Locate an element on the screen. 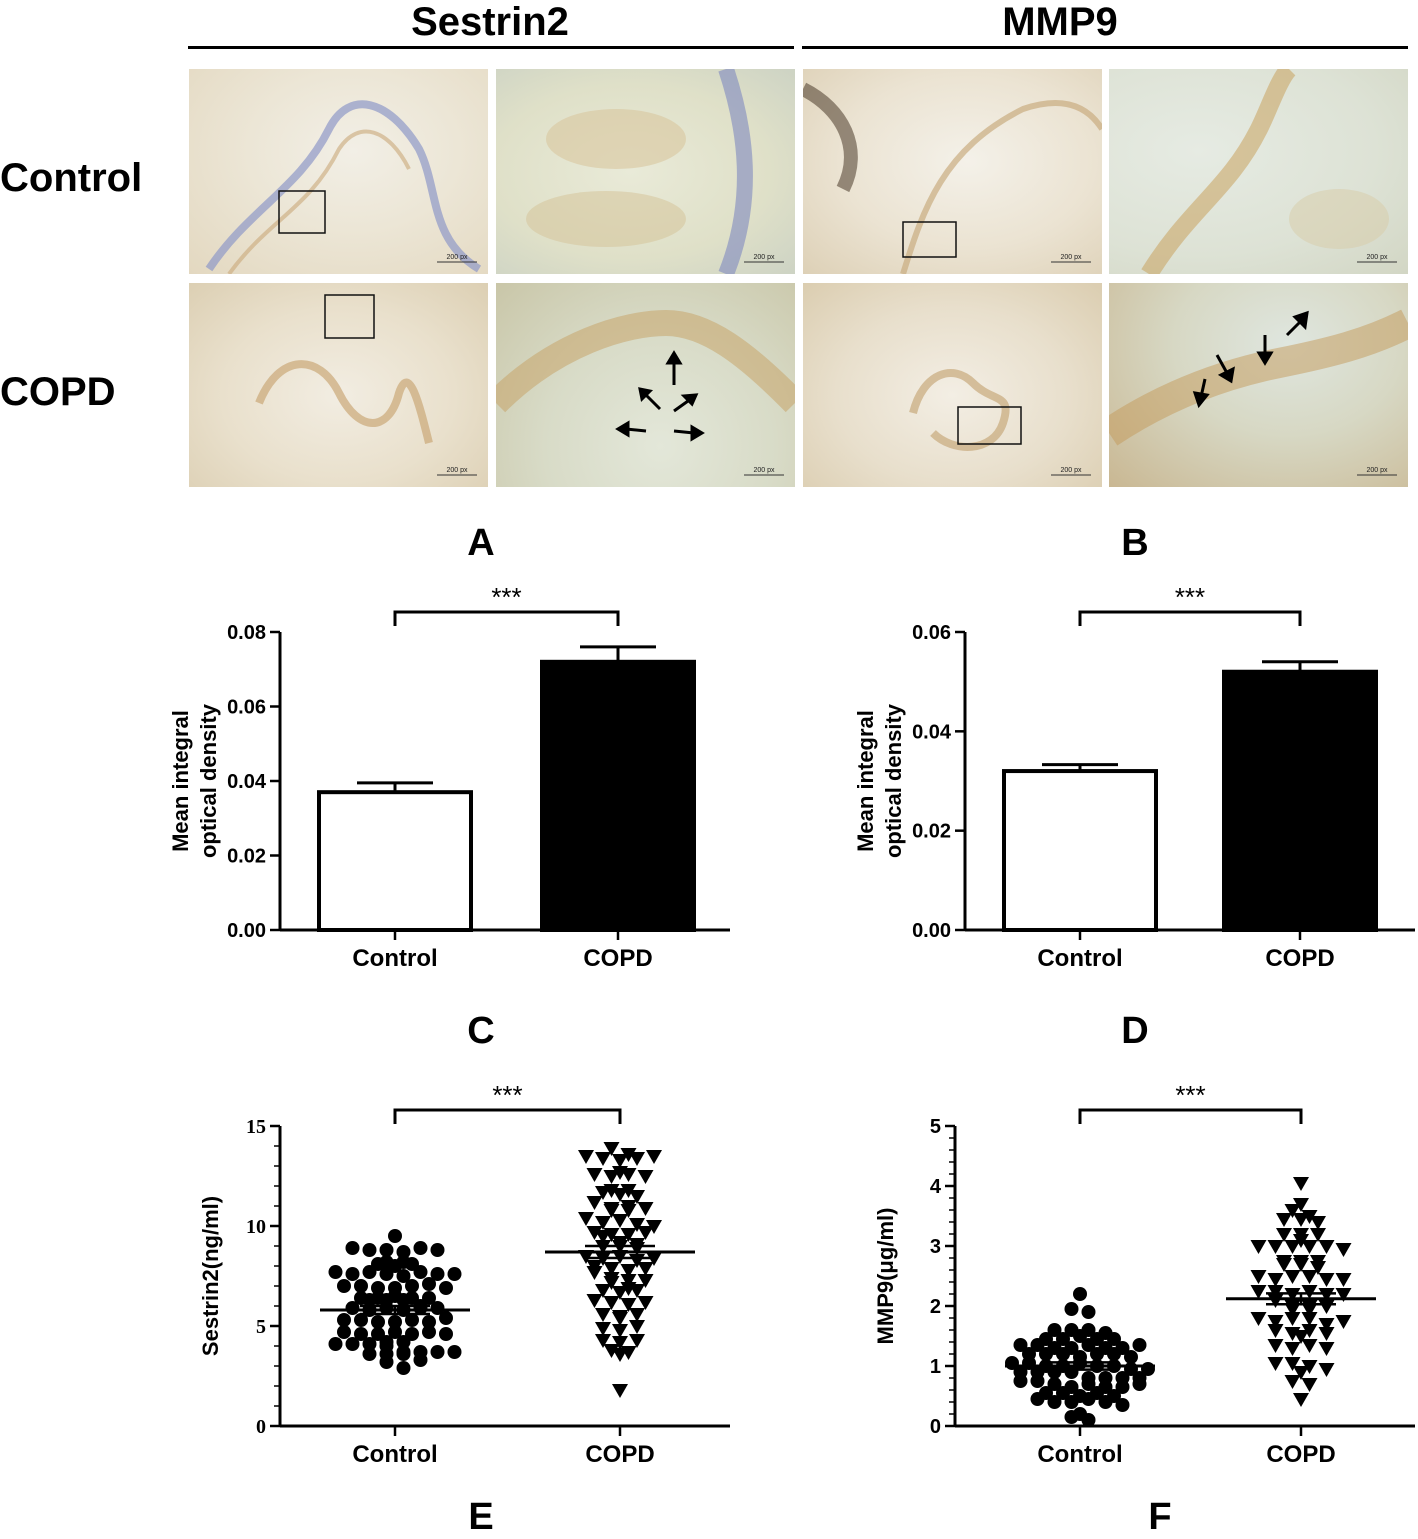  y-tick-label: 0.06 is located at coordinates (246, 708).